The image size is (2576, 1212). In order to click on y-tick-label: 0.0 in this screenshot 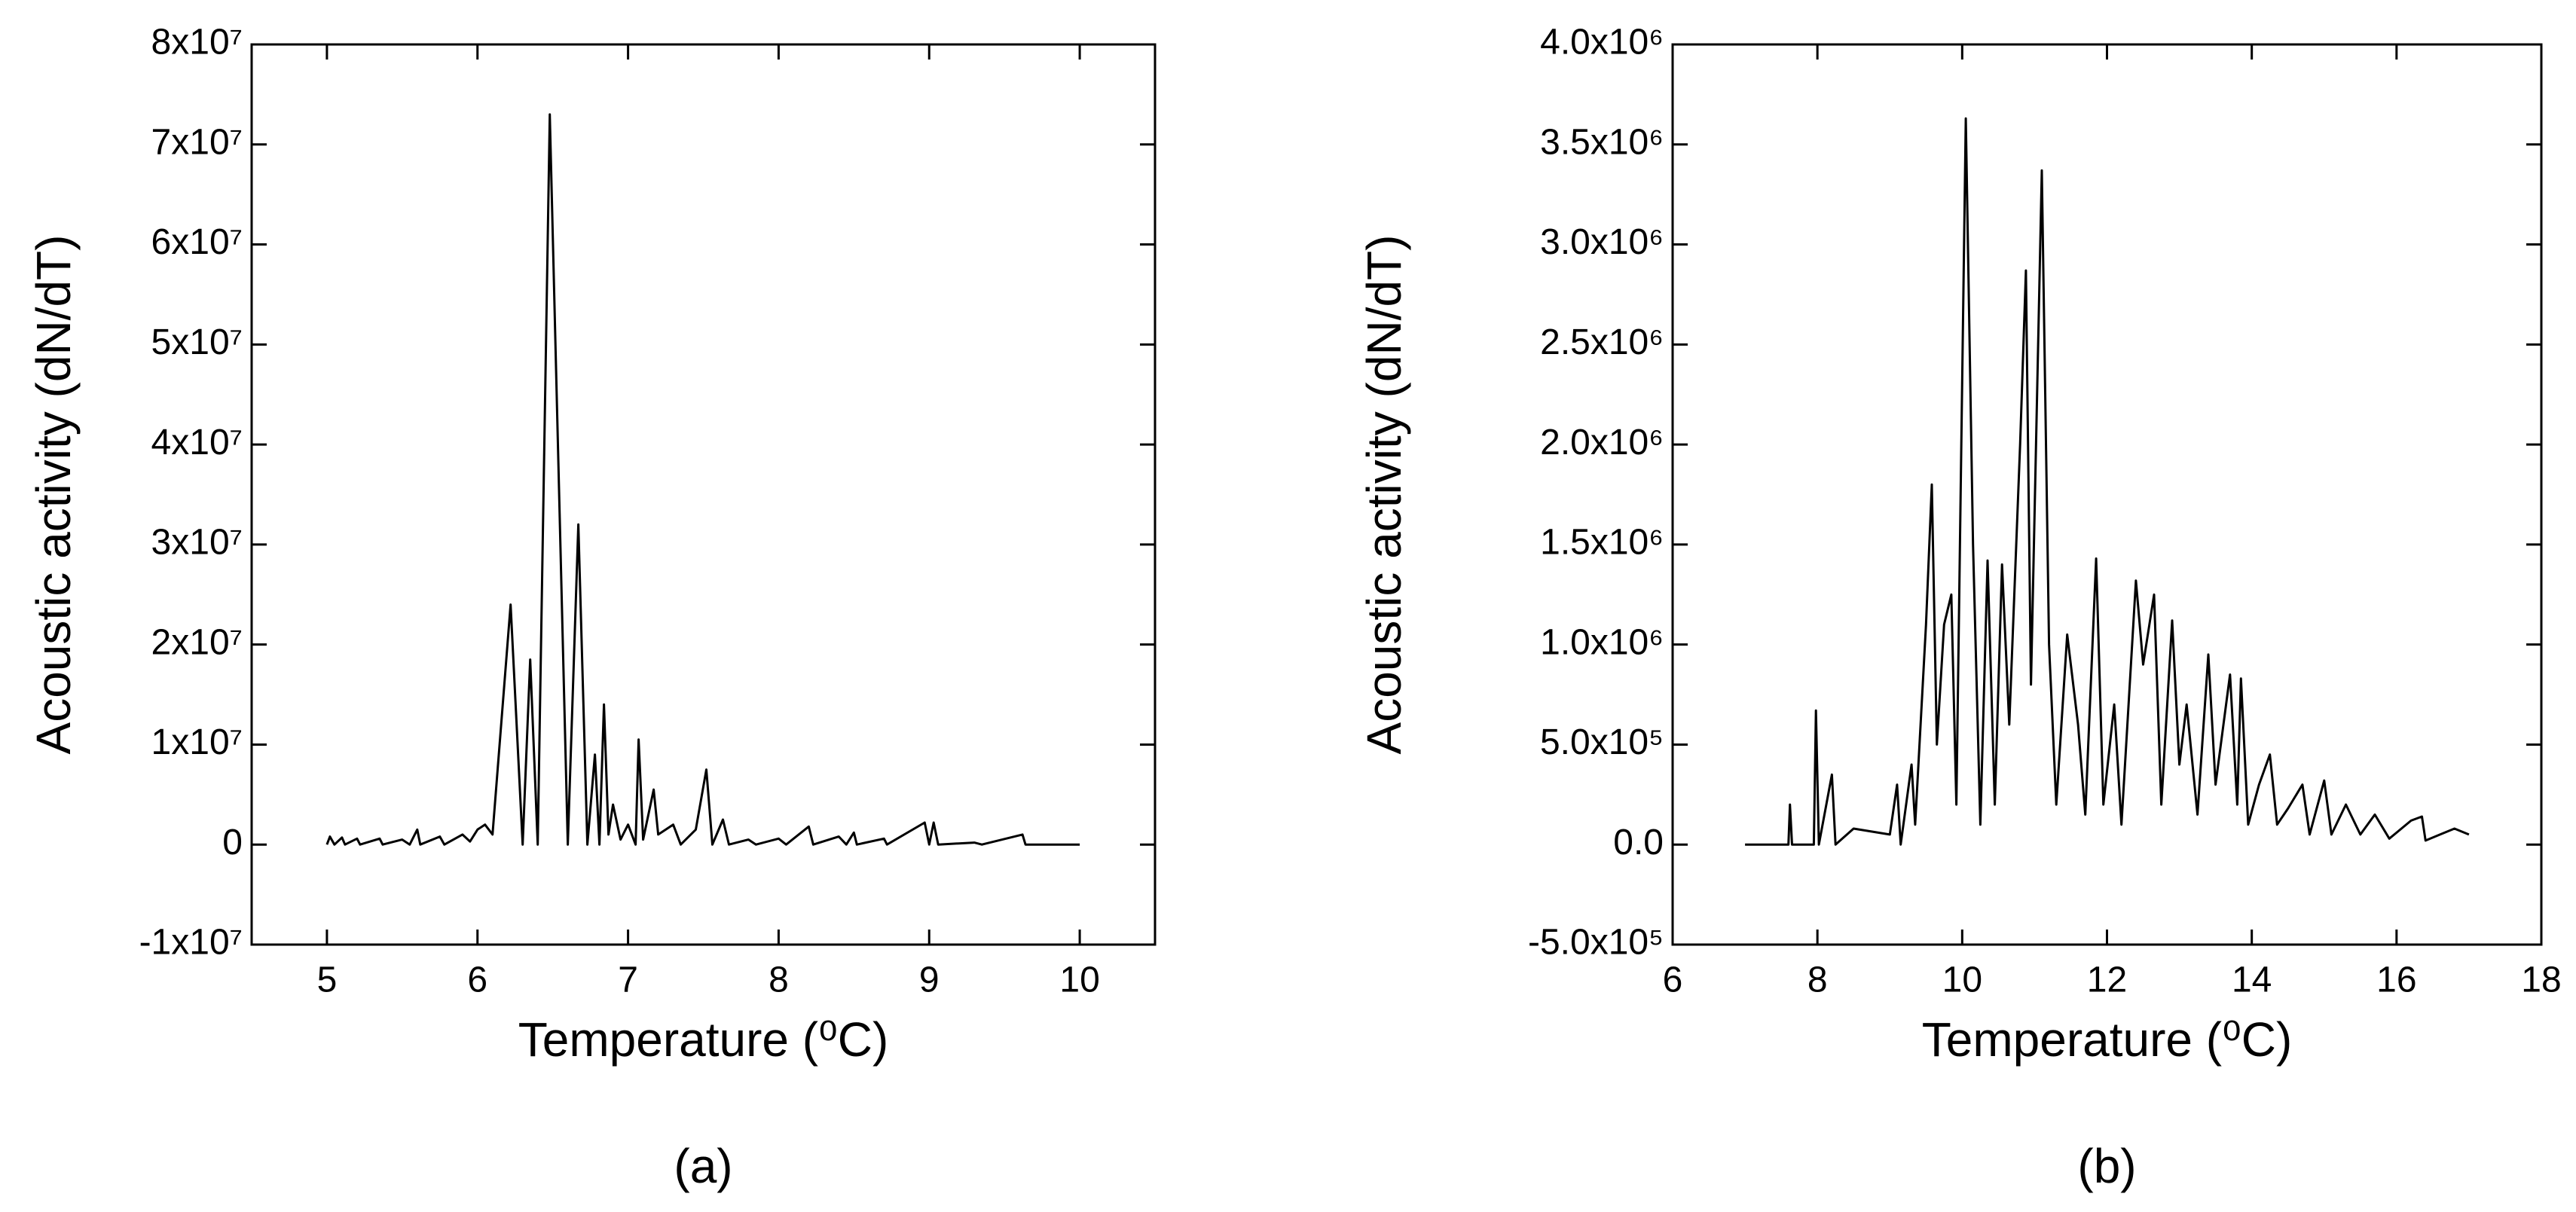, I will do `click(1639, 842)`.